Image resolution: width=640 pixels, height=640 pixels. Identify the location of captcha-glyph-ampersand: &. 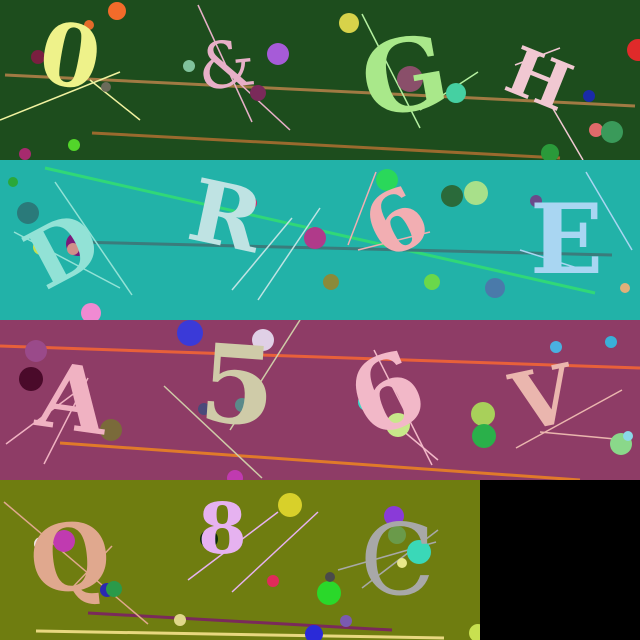
(226, 66).